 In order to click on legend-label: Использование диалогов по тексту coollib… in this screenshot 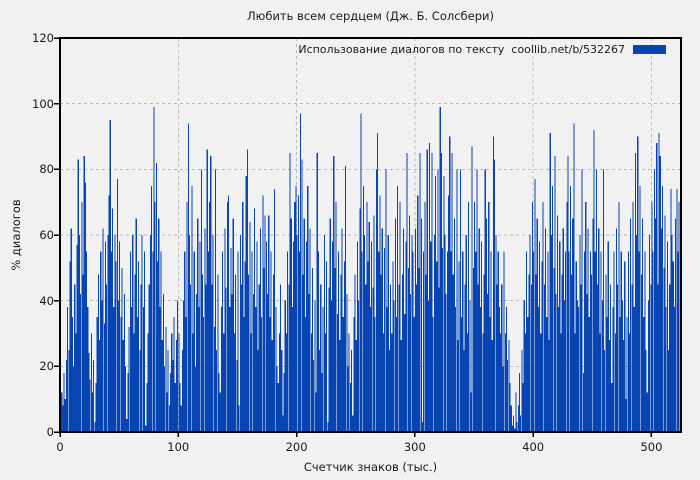, I will do `click(461, 49)`.